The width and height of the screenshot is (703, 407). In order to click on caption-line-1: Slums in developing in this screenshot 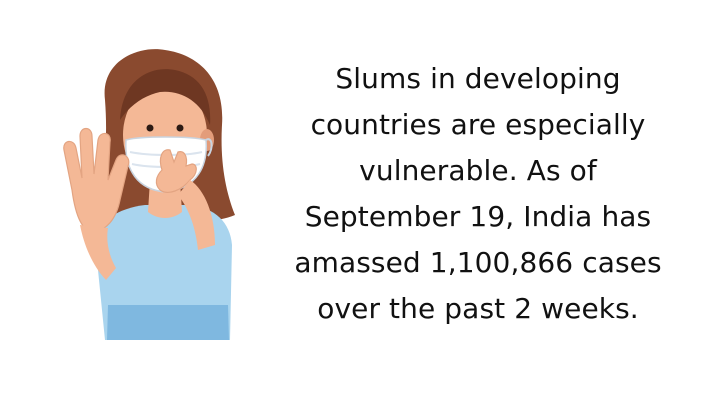, I will do `click(478, 78)`.